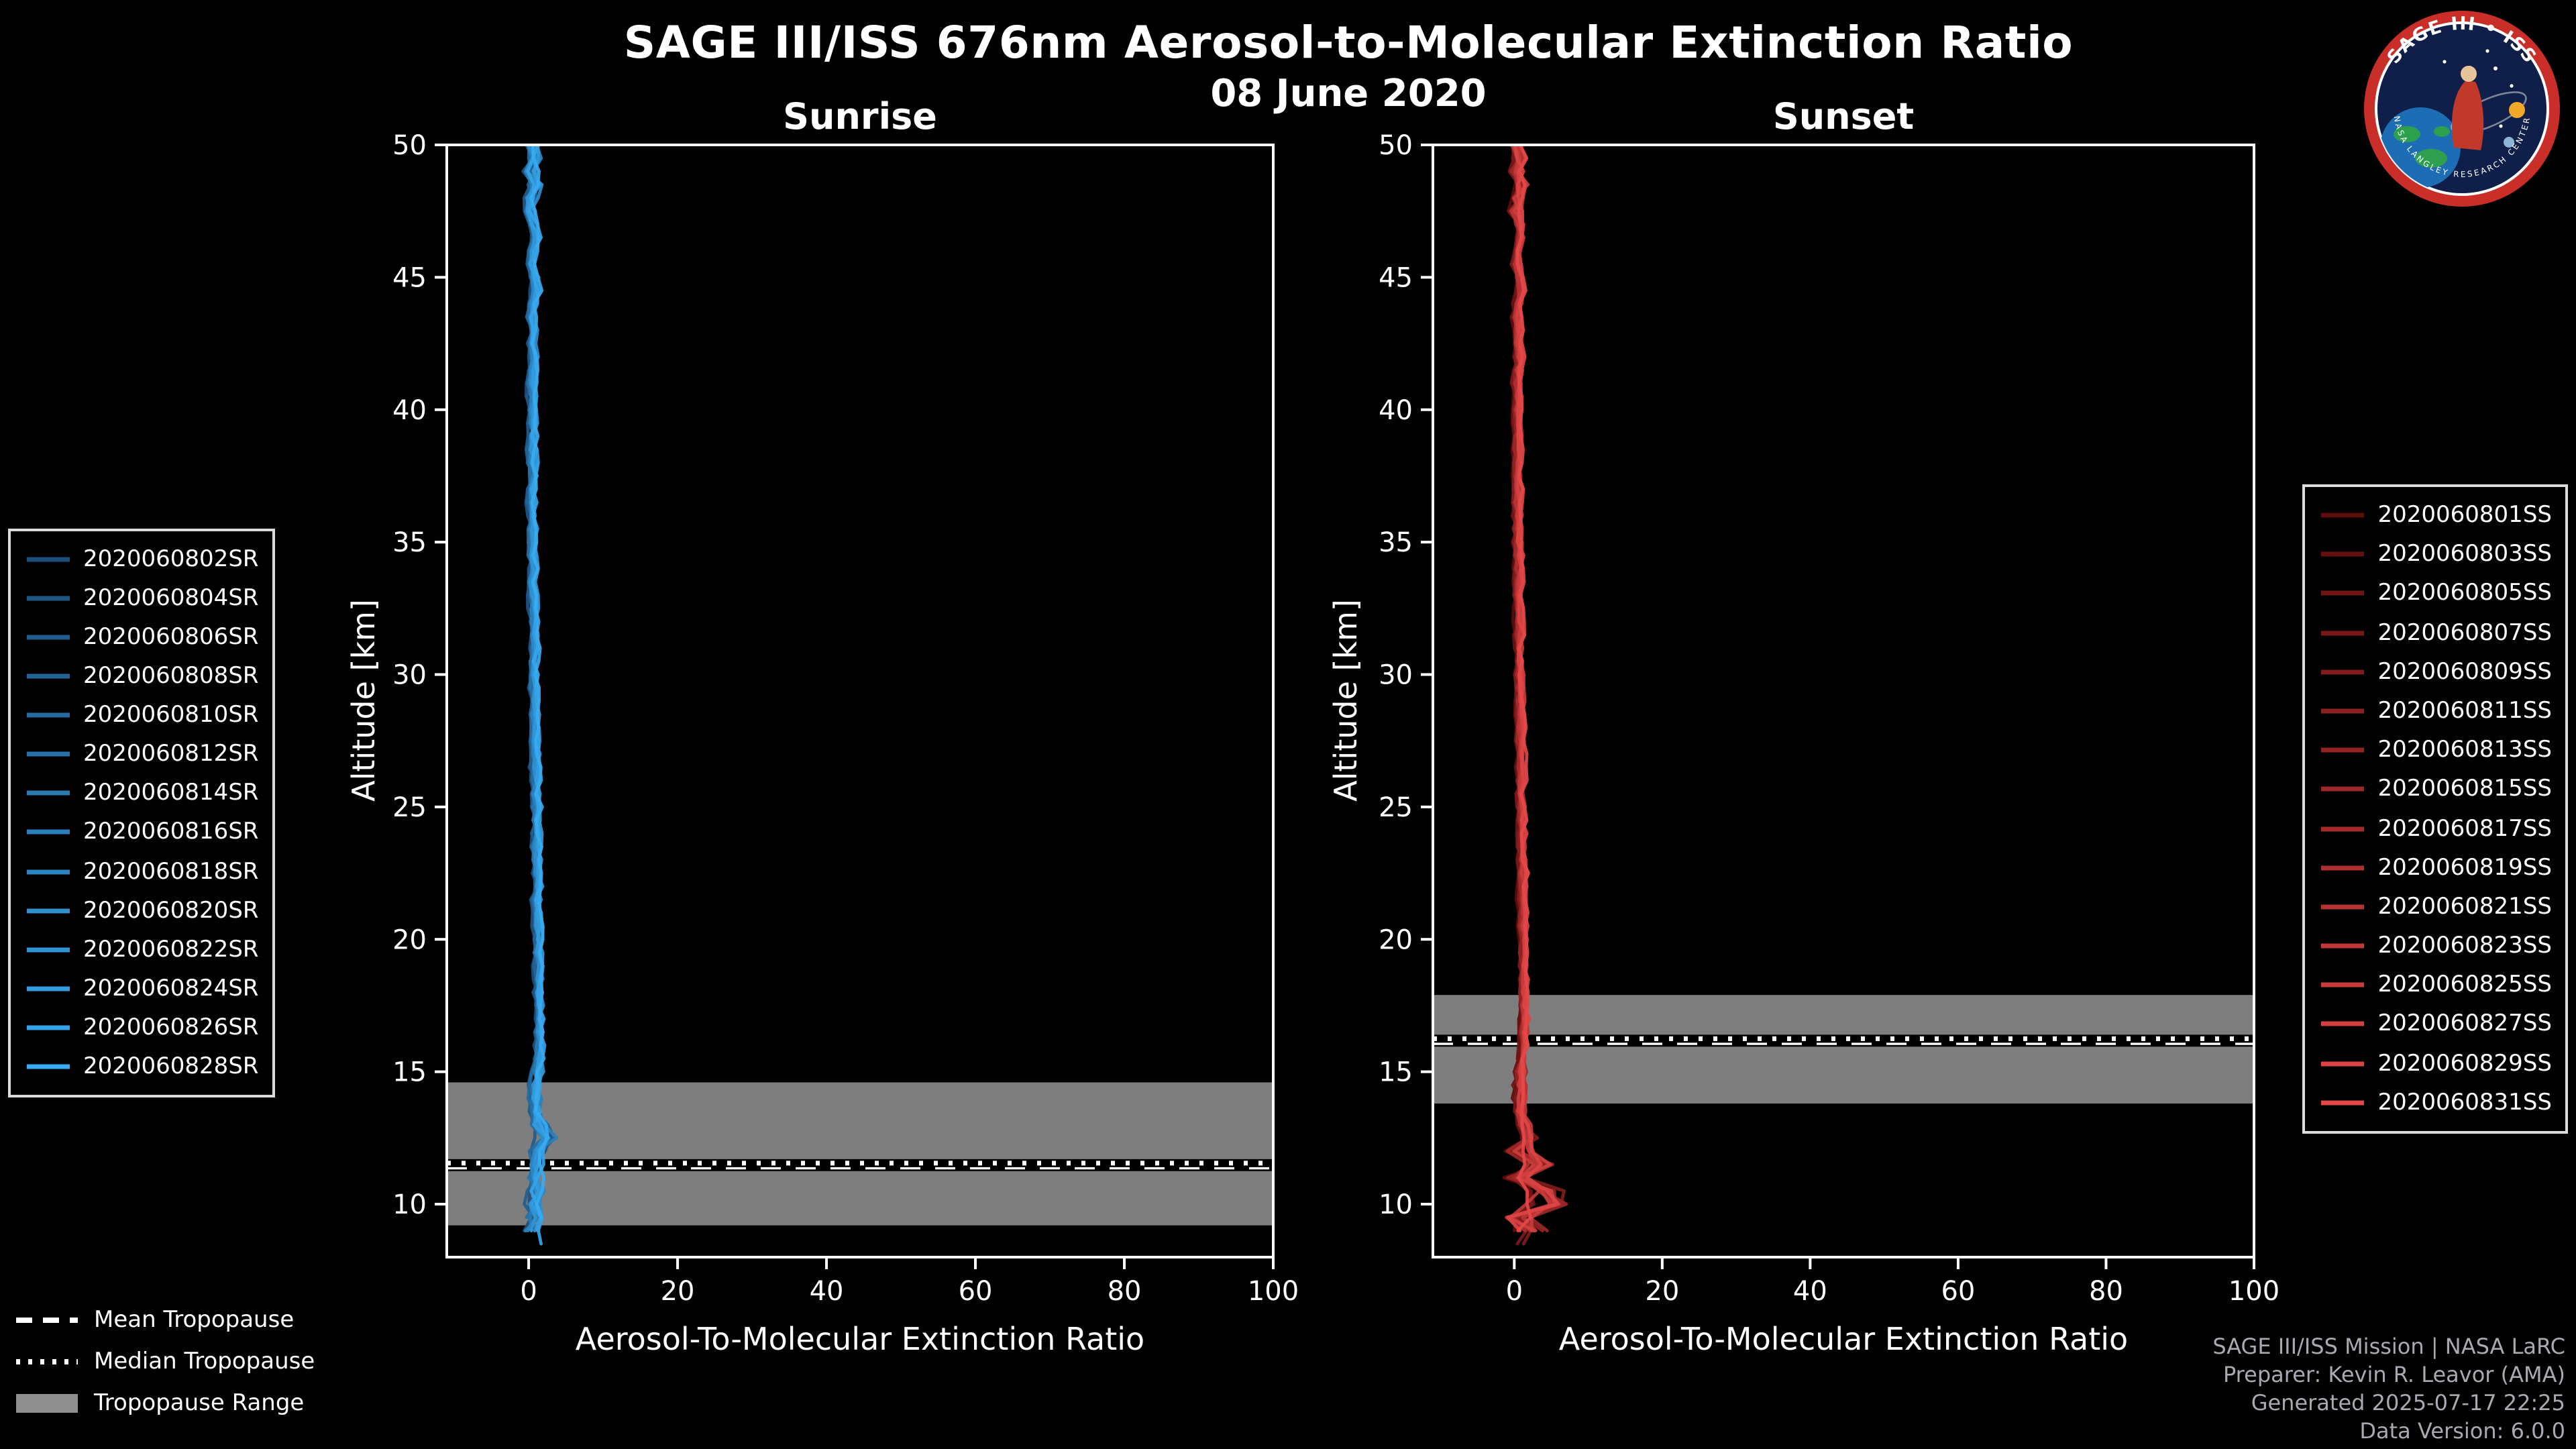 The image size is (2576, 1449). I want to click on tropopause-range-legend-item: Tropopause Range, so click(164, 1403).